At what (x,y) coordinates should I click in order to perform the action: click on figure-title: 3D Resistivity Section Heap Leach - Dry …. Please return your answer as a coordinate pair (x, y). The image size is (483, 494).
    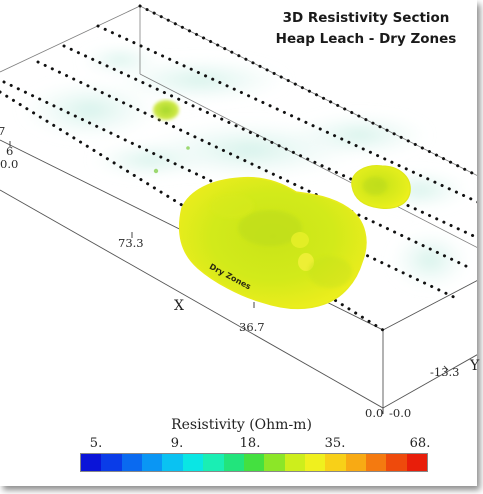
    Looking at the image, I should click on (366, 29).